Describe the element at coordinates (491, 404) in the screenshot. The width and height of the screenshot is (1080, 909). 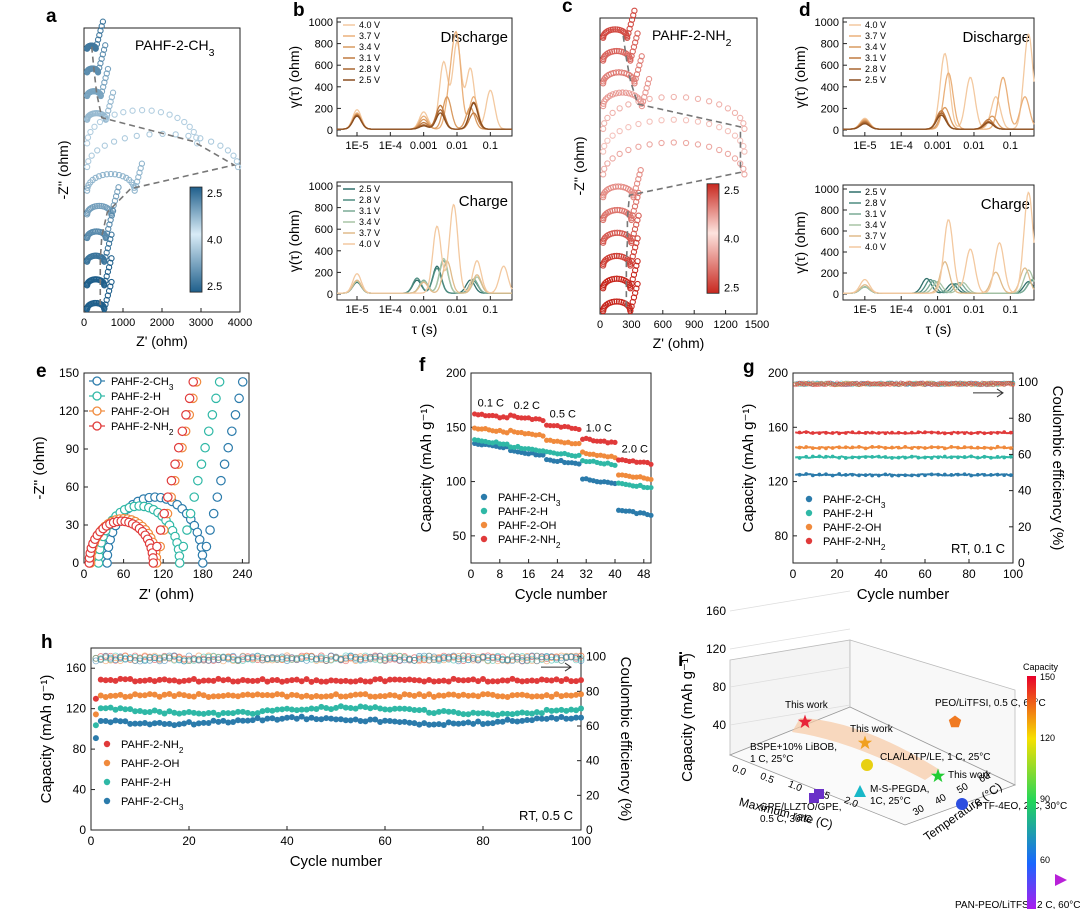
I see `rate-label: 0.1 C` at that location.